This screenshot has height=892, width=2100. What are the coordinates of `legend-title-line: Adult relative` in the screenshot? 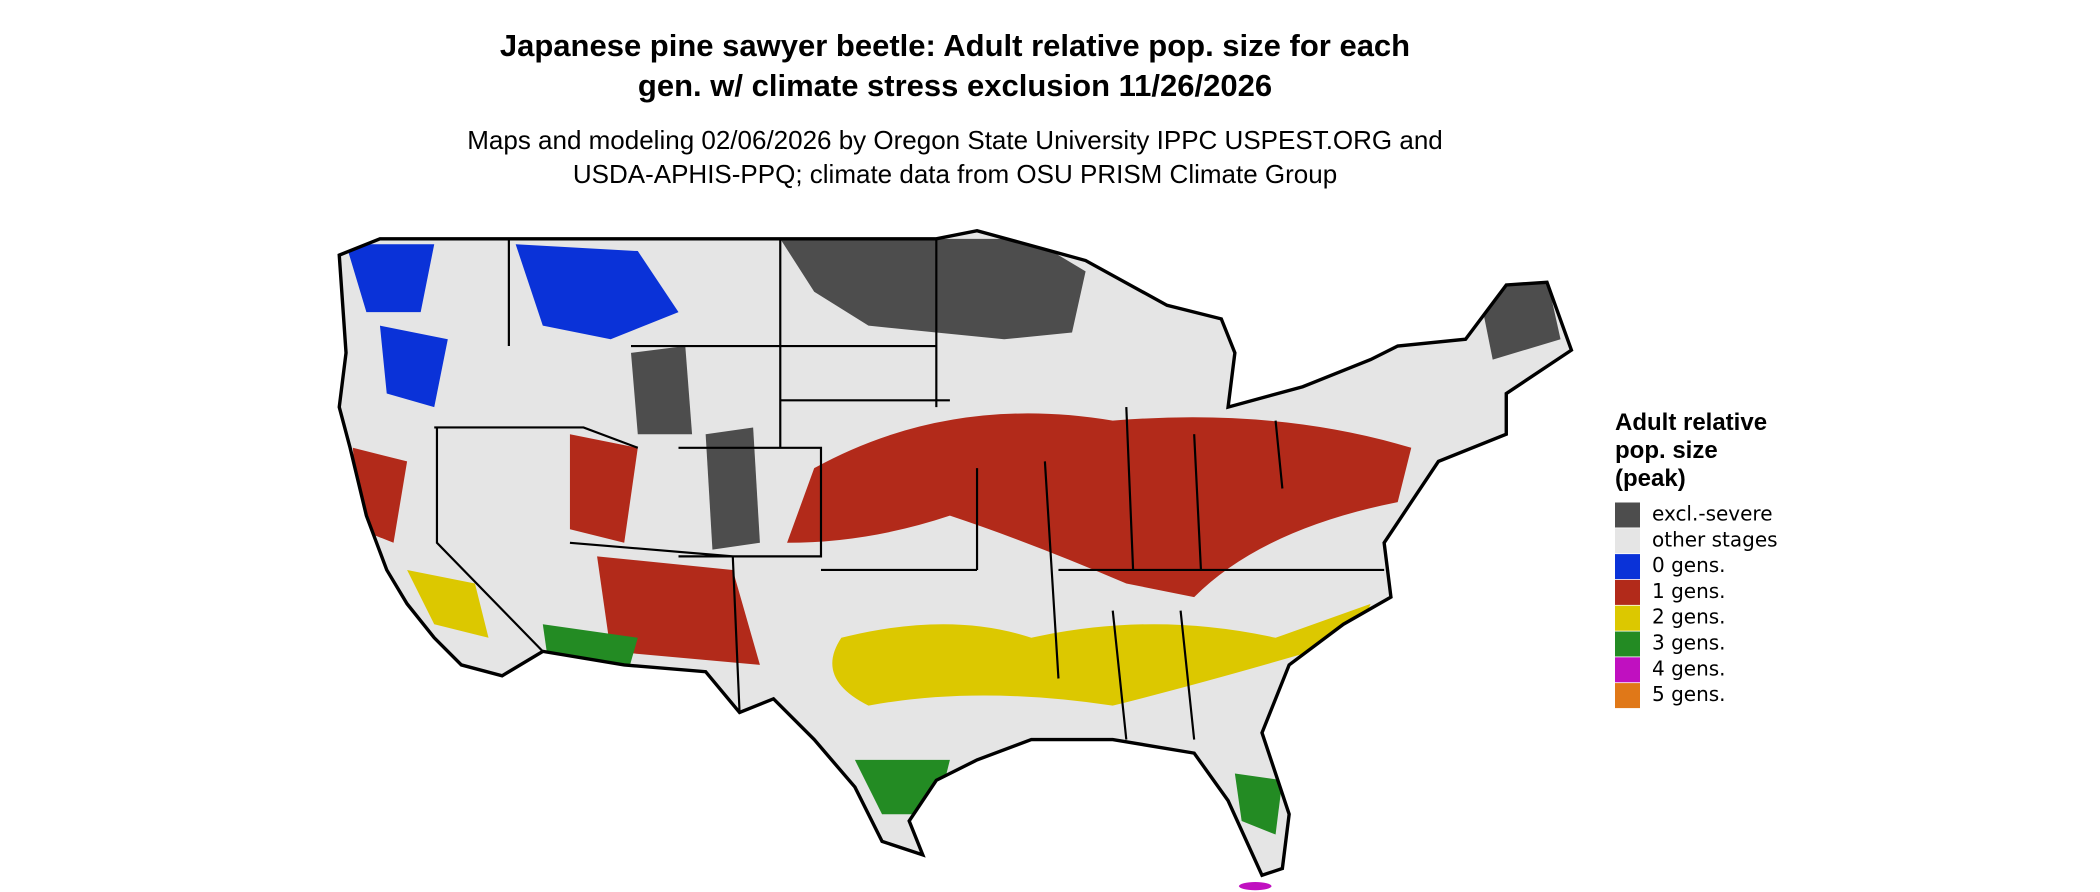 It's located at (1691, 422).